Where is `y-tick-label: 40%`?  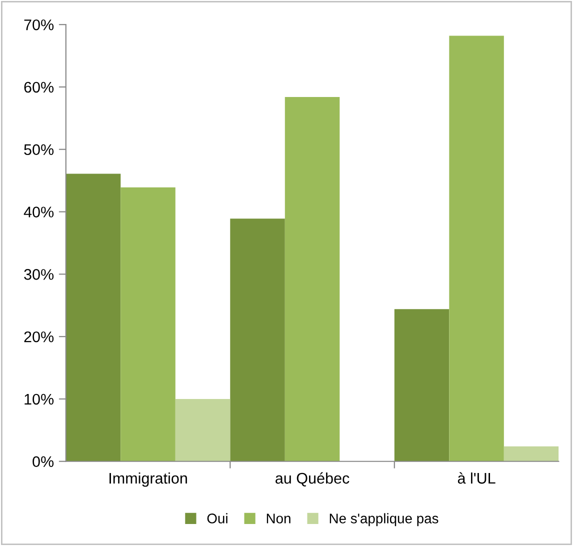
y-tick-label: 40% is located at coordinates (39, 212).